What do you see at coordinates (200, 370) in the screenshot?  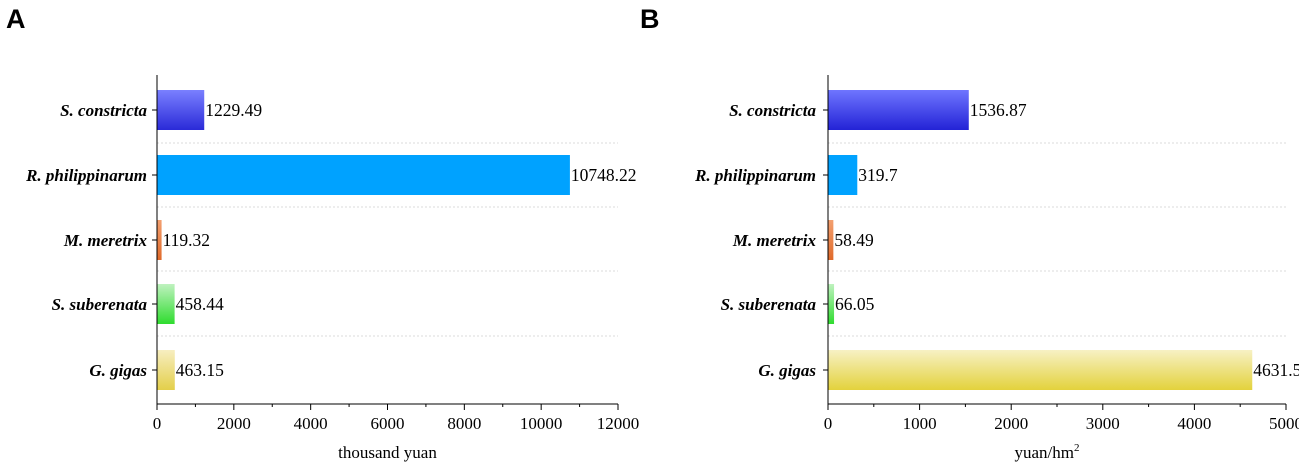 I see `value-label: 463.15` at bounding box center [200, 370].